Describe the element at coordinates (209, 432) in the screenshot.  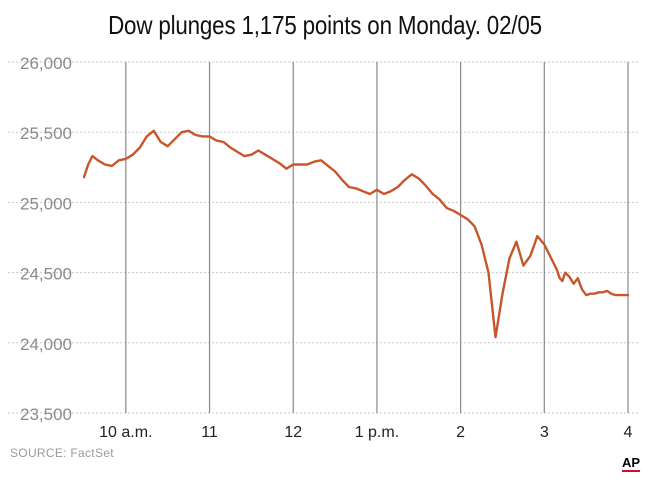
I see `x-tick-label: 11` at that location.